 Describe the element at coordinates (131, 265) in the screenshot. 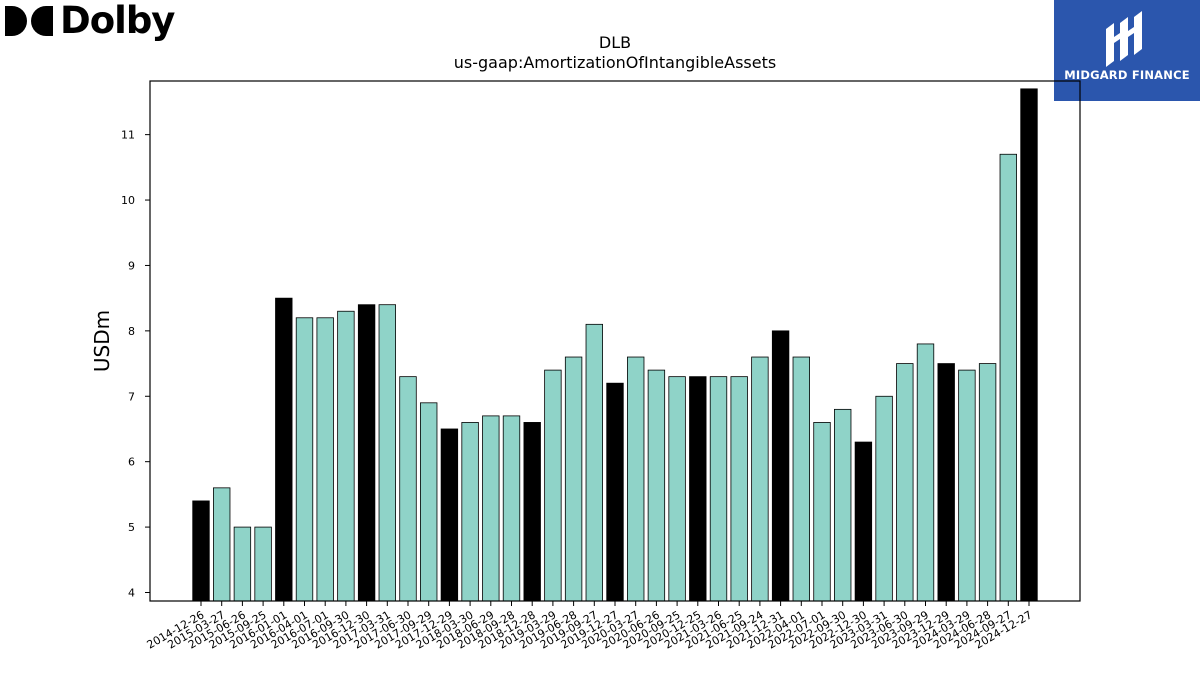

I see `y-tick-label: 9` at that location.